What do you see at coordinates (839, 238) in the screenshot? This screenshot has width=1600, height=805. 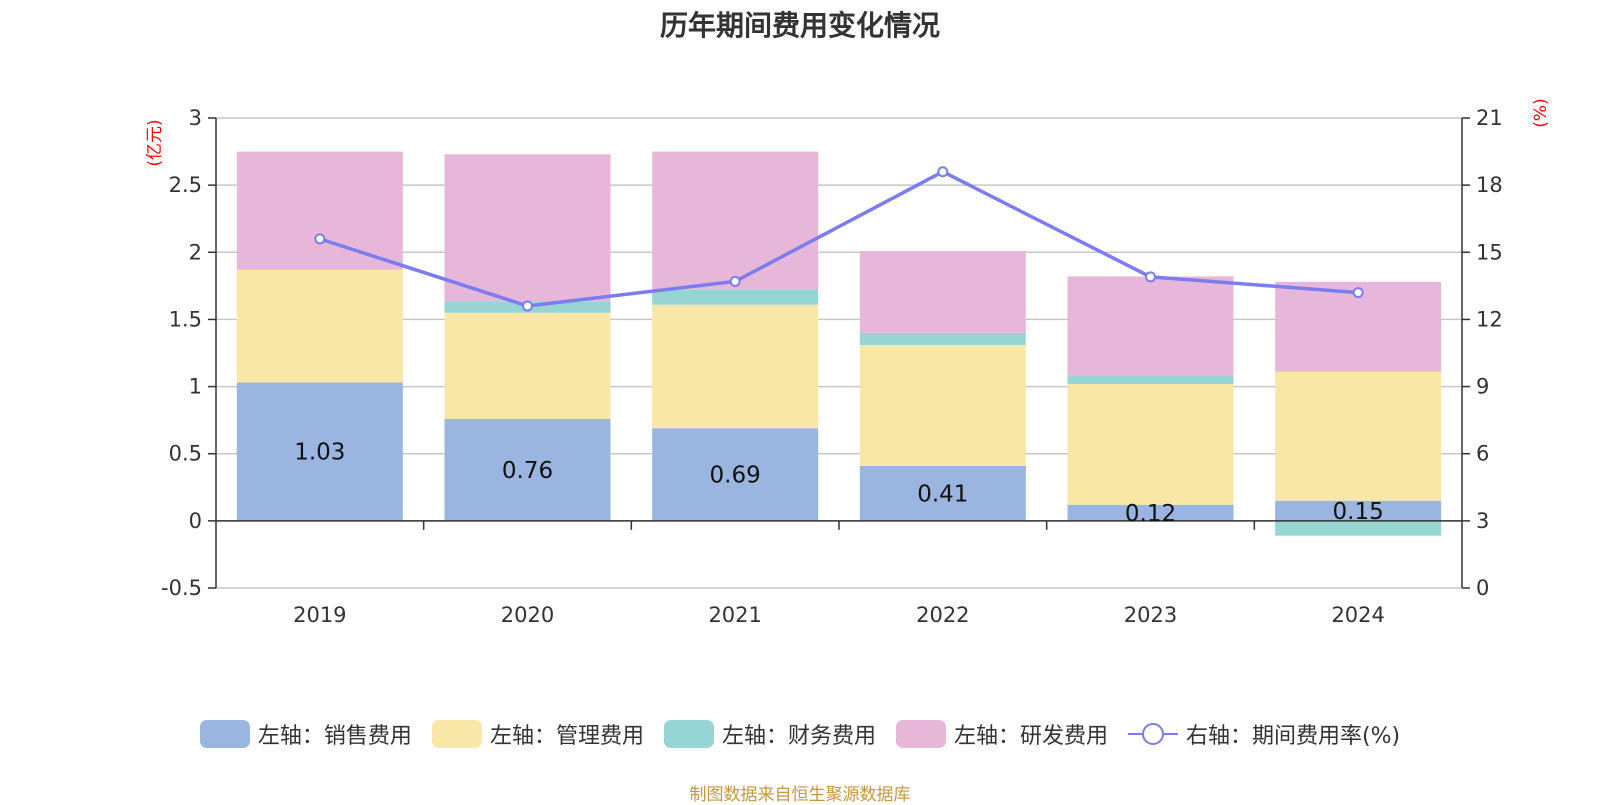 I see `expense-rate-line` at bounding box center [839, 238].